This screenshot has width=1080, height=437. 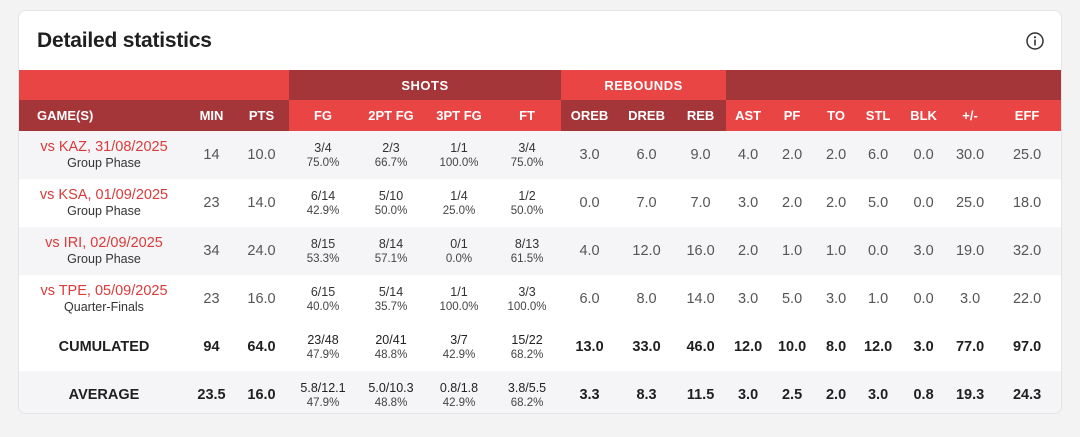 What do you see at coordinates (748, 155) in the screenshot?
I see `cell-ast: 4.0` at bounding box center [748, 155].